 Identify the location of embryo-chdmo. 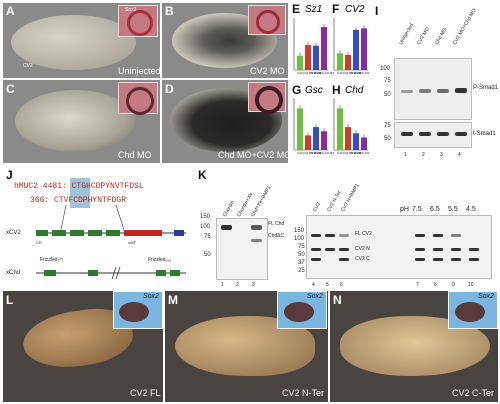
(75, 121).